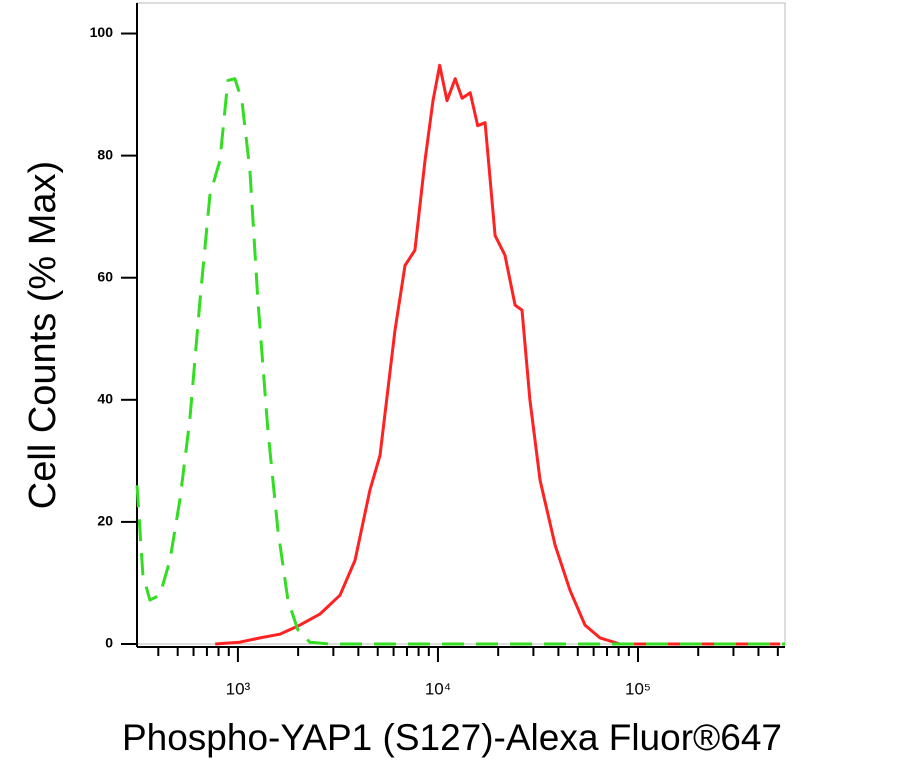  Describe the element at coordinates (105, 276) in the screenshot. I see `y-tick-label: 60` at that location.